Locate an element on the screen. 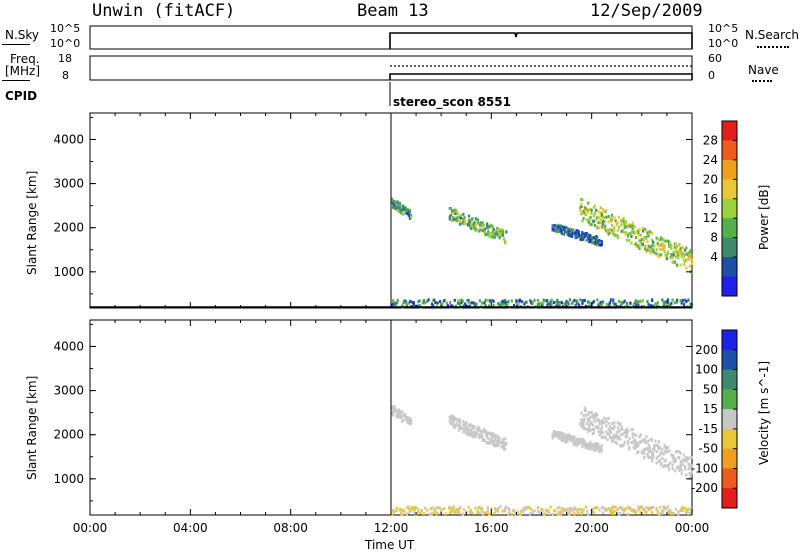 The image size is (800, 554). y-tick-label: 4000 is located at coordinates (68, 346).